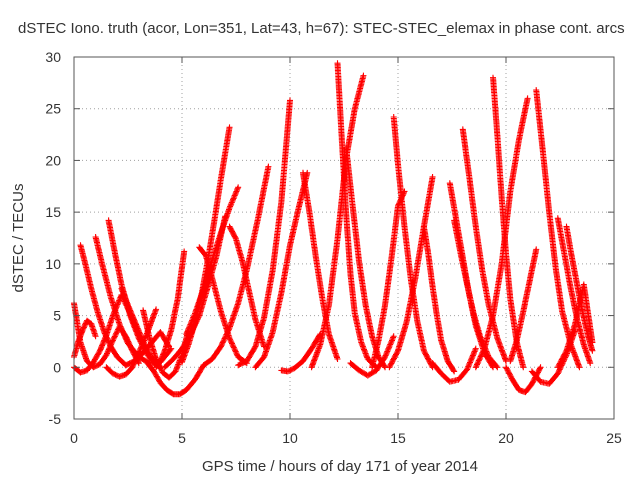 The width and height of the screenshot is (640, 480). I want to click on y-axis-label: dSTEC / TECUs, so click(18, 238).